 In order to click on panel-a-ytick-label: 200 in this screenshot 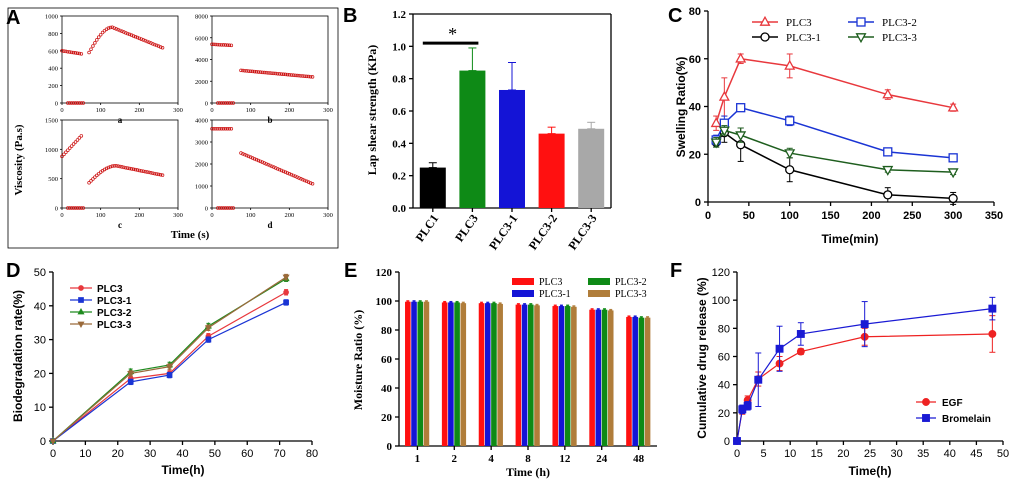, I will do `click(53, 86)`.